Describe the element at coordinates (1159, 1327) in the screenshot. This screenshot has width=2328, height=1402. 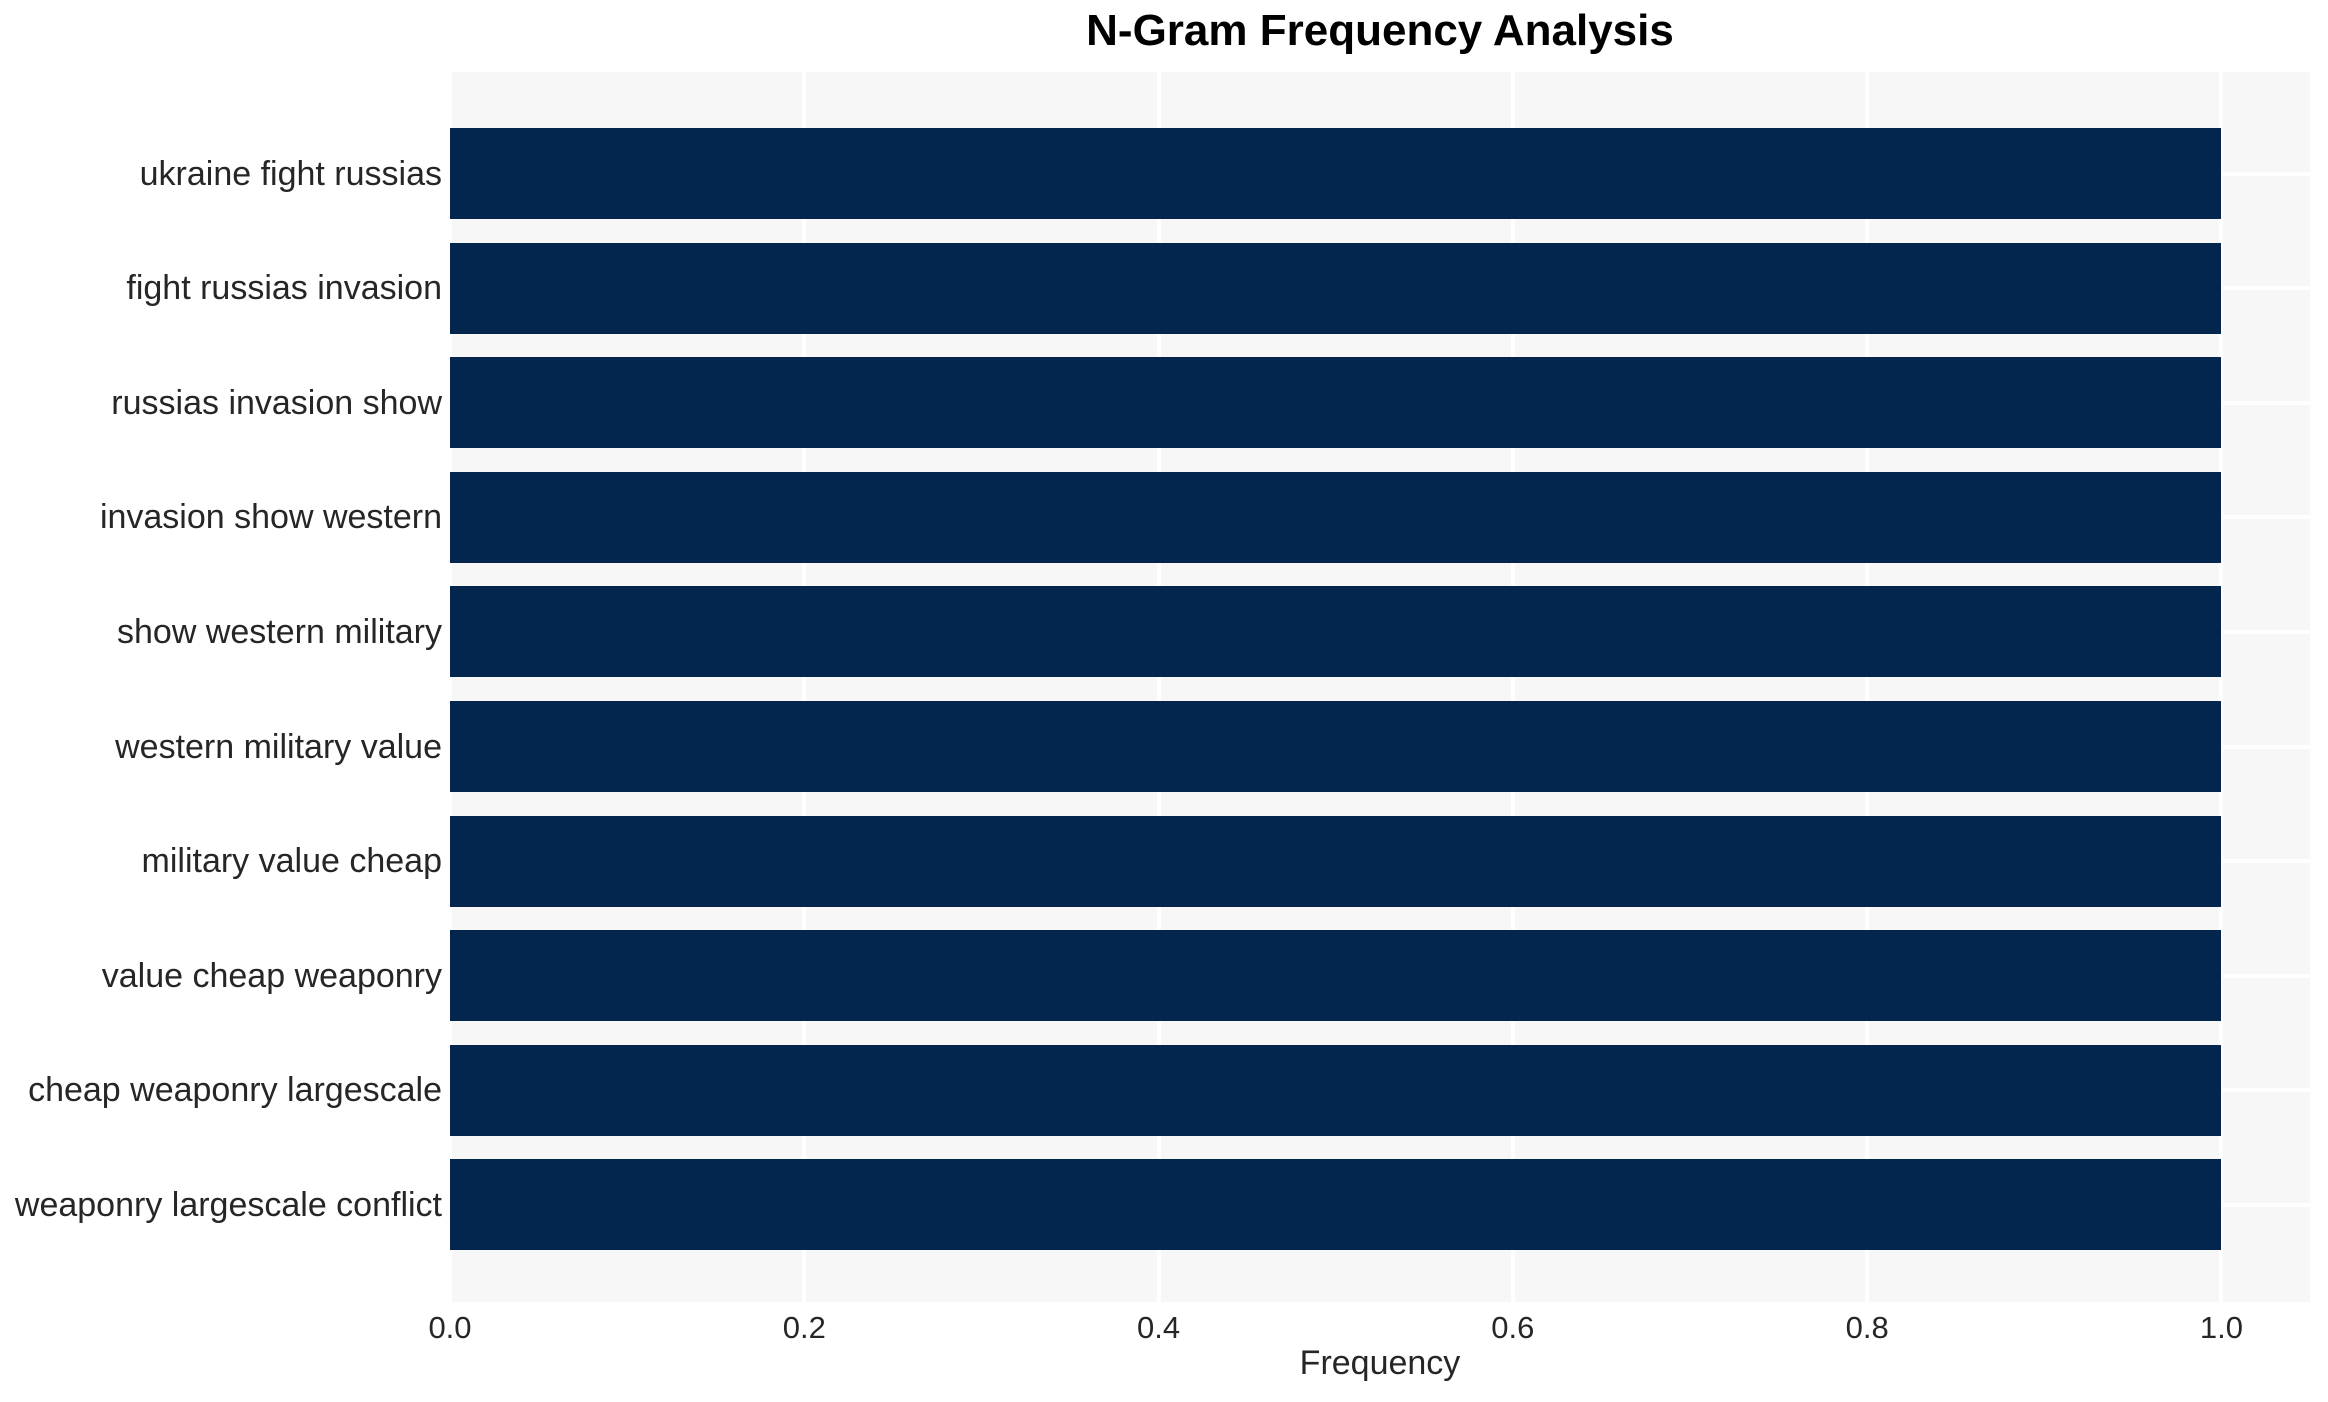
I see `x-tick-label: 0.4` at that location.